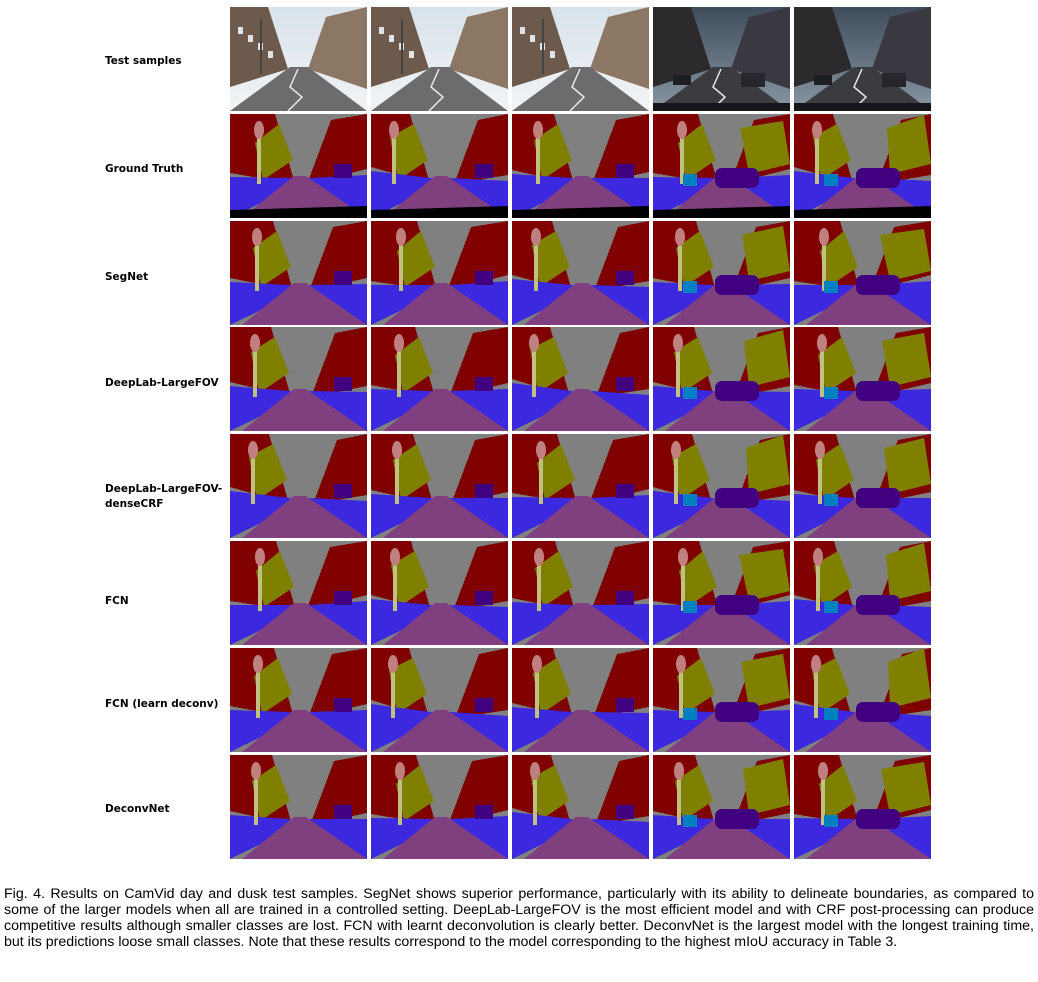 The width and height of the screenshot is (1038, 982). I want to click on row-label-gt: Ground Truth, so click(144, 169).